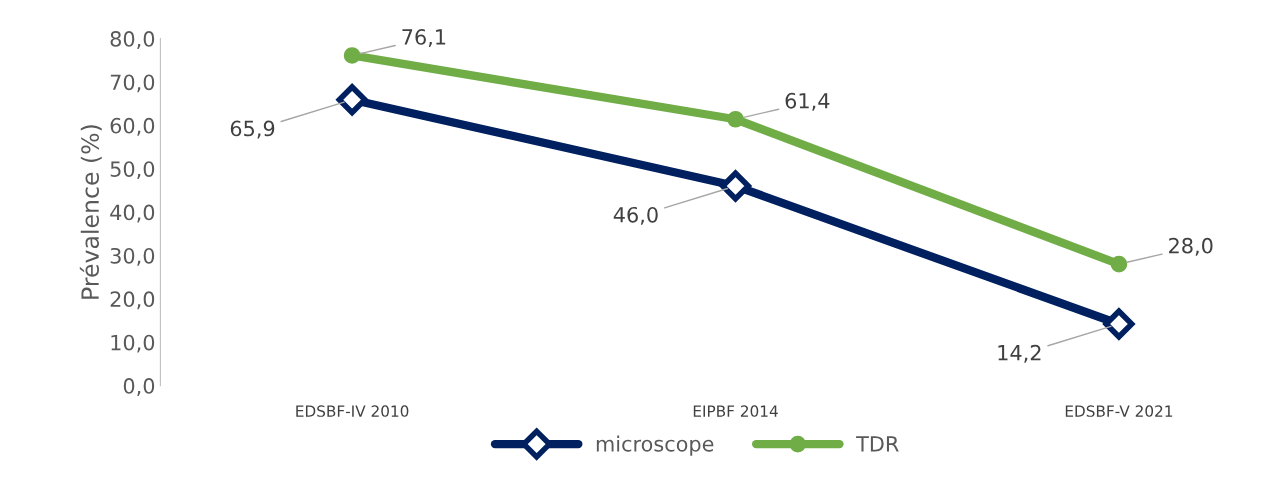  I want to click on x-tick-label: EIPBF 2014, so click(735, 411).